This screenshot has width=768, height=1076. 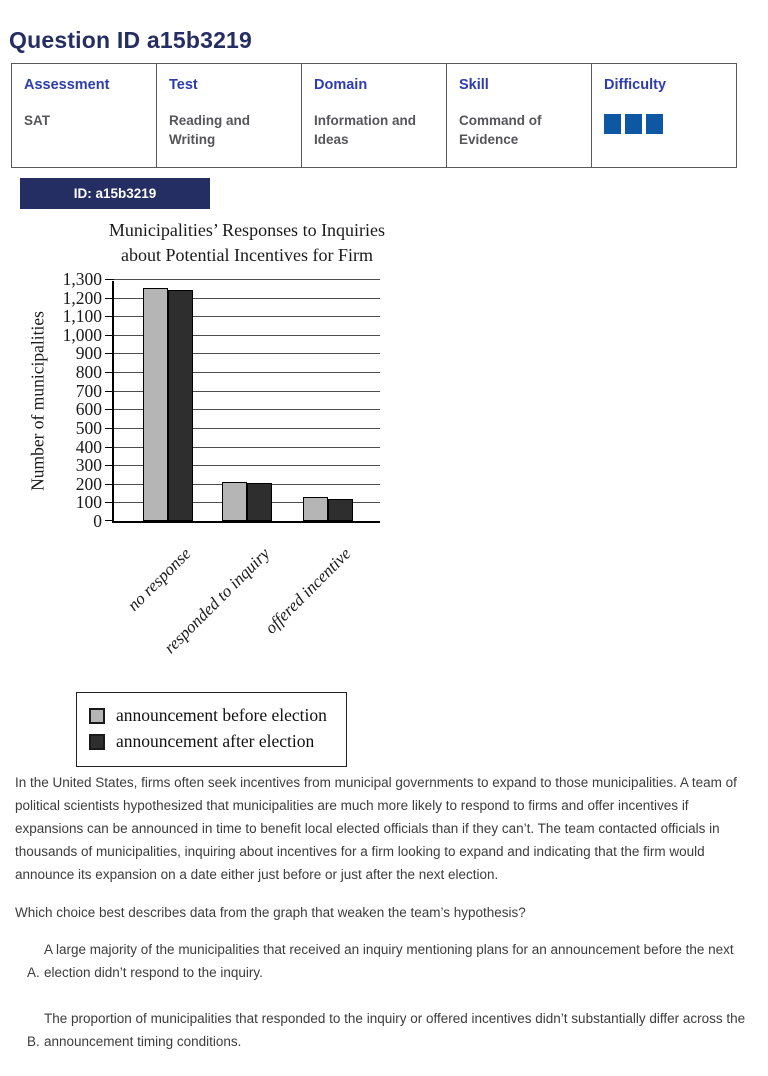 What do you see at coordinates (500, 130) in the screenshot?
I see `meta-value-skill: Command of Evidence` at bounding box center [500, 130].